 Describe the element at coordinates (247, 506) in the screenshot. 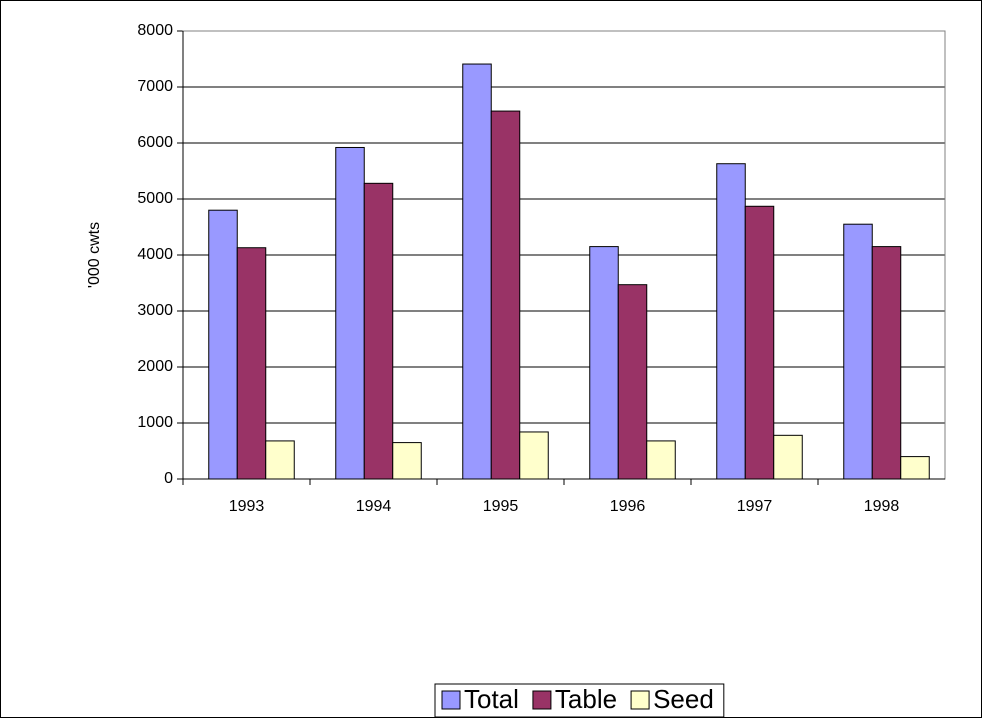

I see `x-tick-label: 1993` at that location.